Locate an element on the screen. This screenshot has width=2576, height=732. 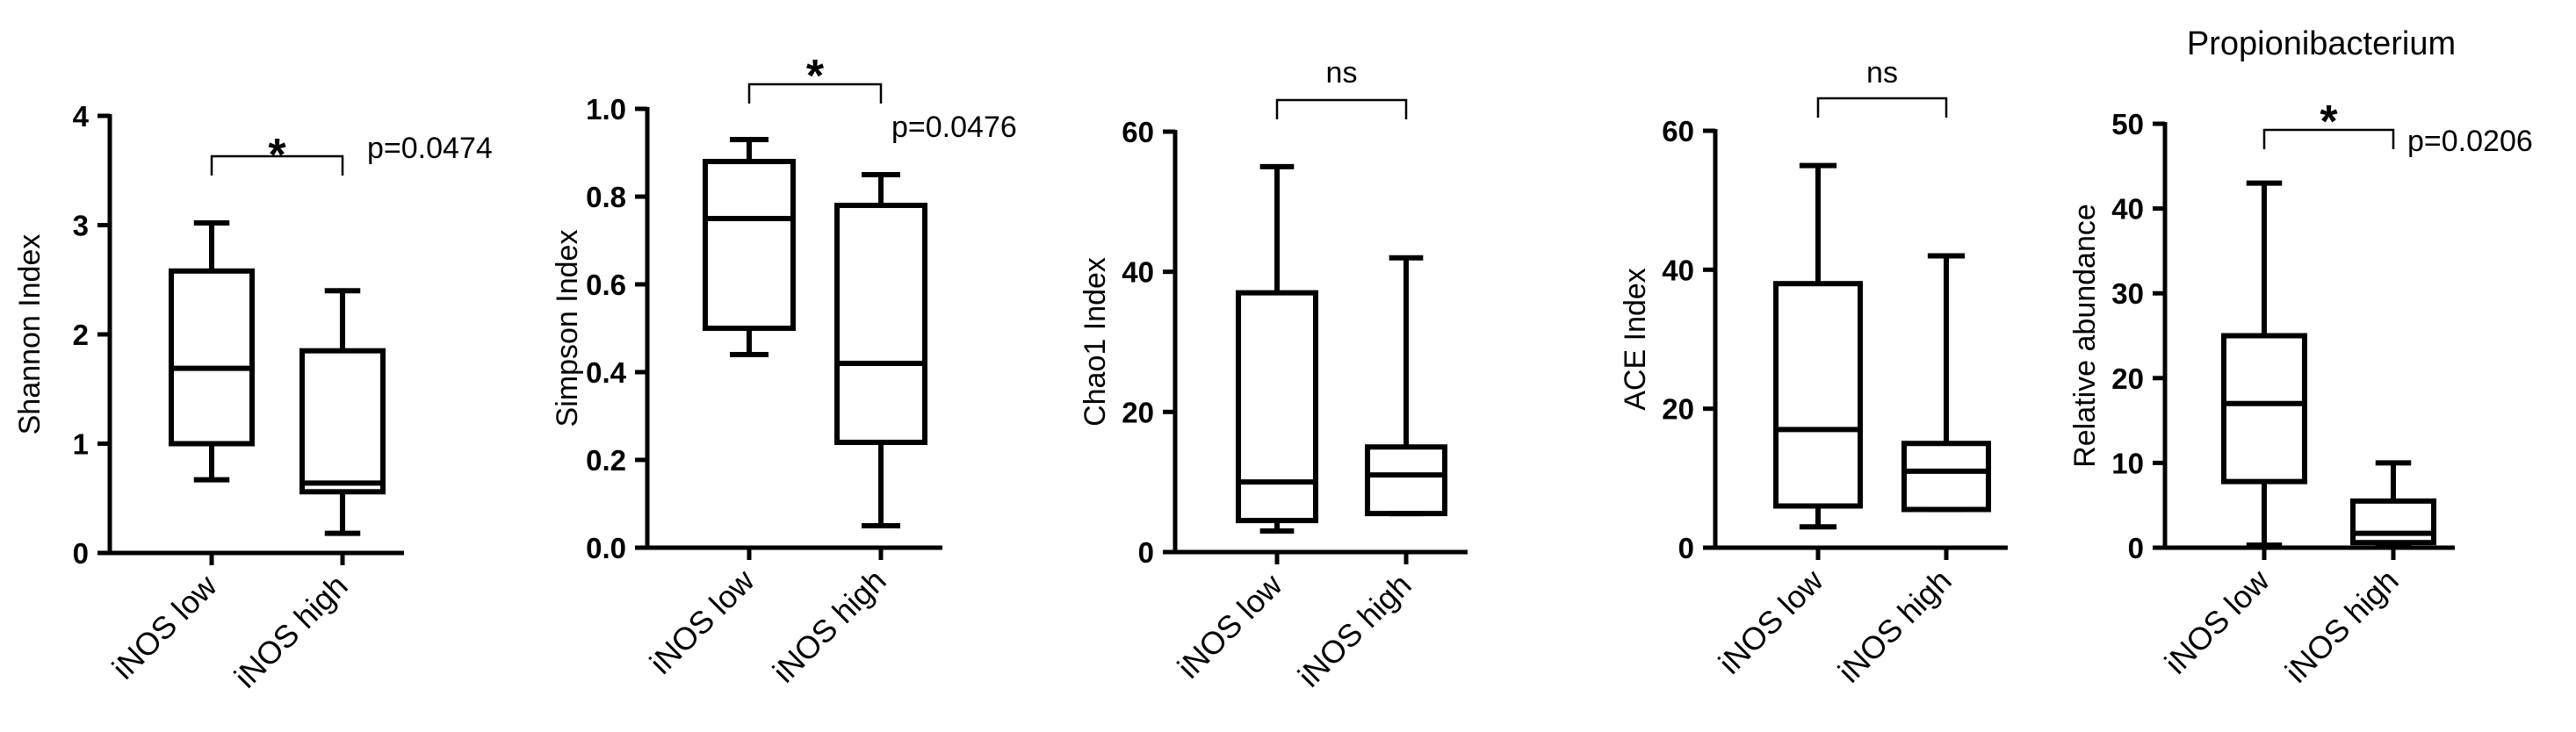
y-axis-label: ACE Index is located at coordinates (1635, 339).